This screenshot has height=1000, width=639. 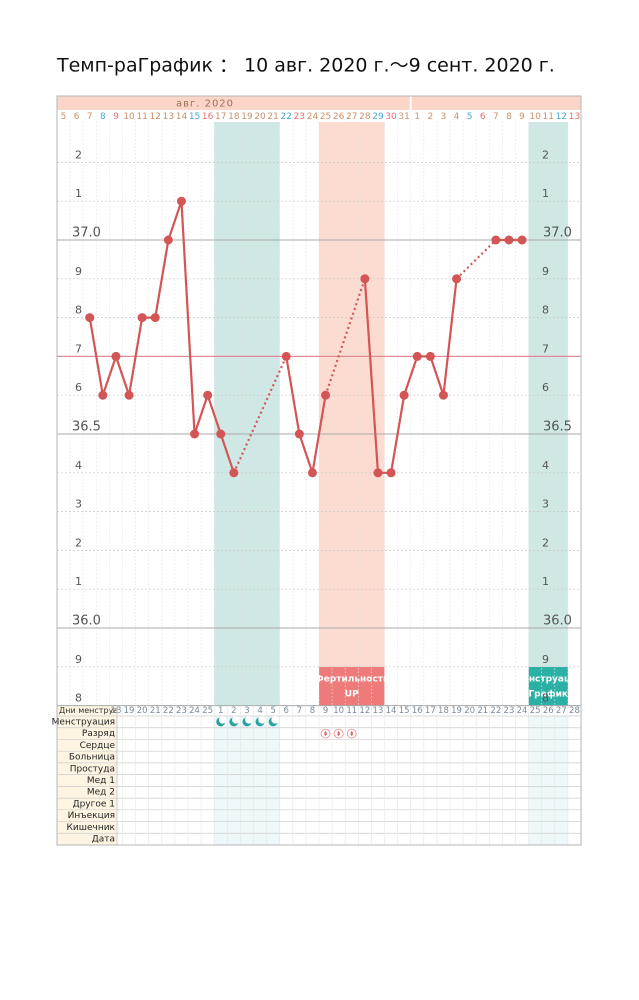 I want to click on y-tick-label: 7, so click(x=78, y=348).